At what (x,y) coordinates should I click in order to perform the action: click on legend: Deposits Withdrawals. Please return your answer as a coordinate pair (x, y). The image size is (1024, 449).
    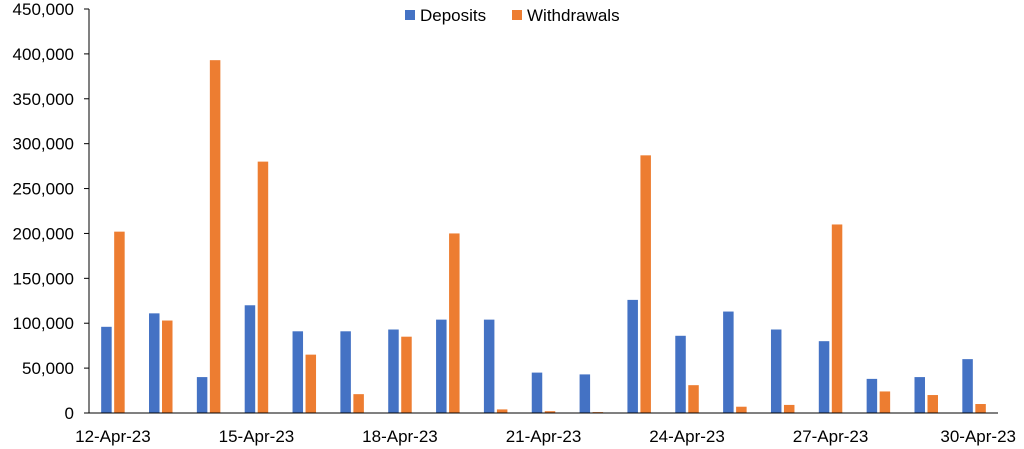
    Looking at the image, I should click on (512, 15).